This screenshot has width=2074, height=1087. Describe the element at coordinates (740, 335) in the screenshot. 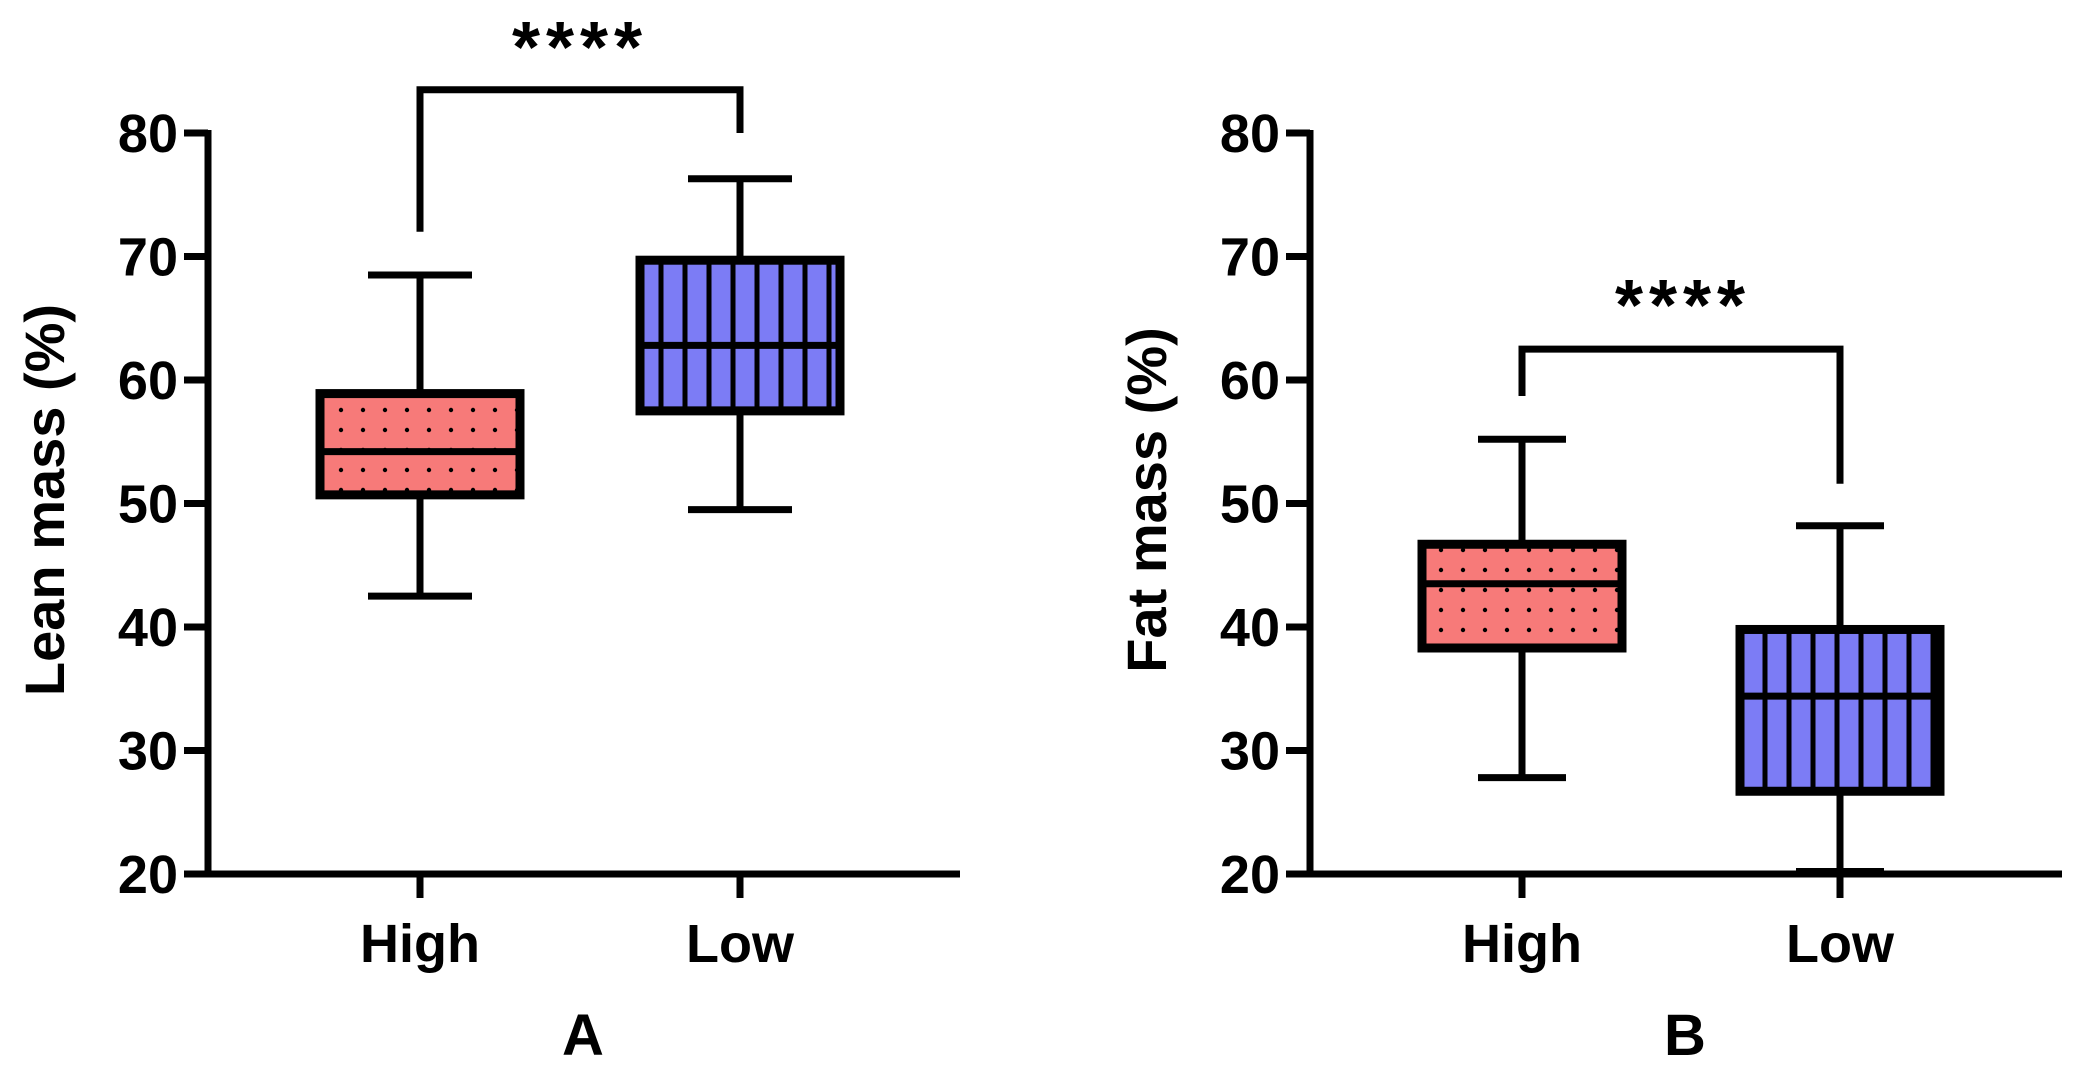

I see `box-a-low` at that location.